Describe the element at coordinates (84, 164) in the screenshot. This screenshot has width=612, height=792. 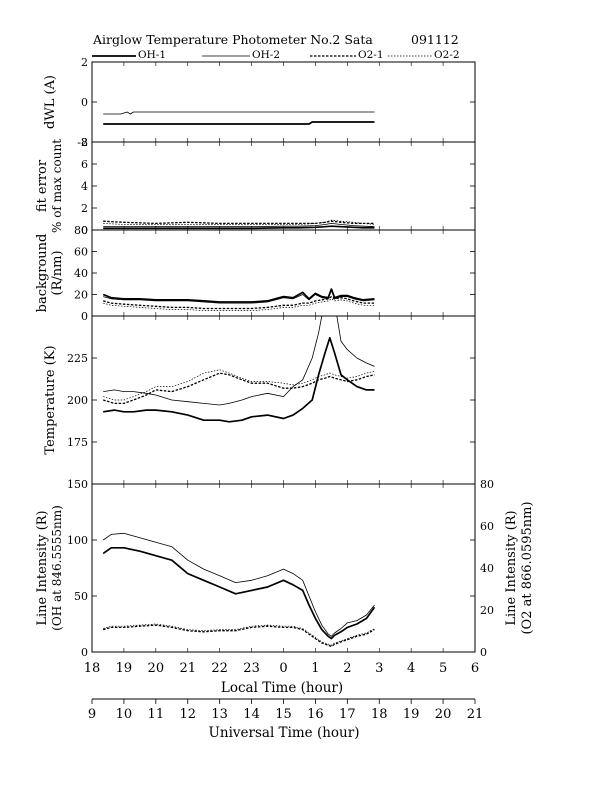
I see `y-tick-label: 6` at that location.